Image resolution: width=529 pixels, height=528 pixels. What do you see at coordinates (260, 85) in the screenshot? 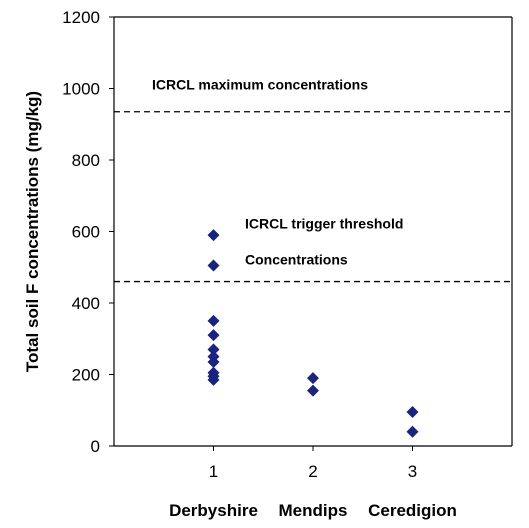
I see `annotation-max: ICRCL maximum concentrations` at bounding box center [260, 85].